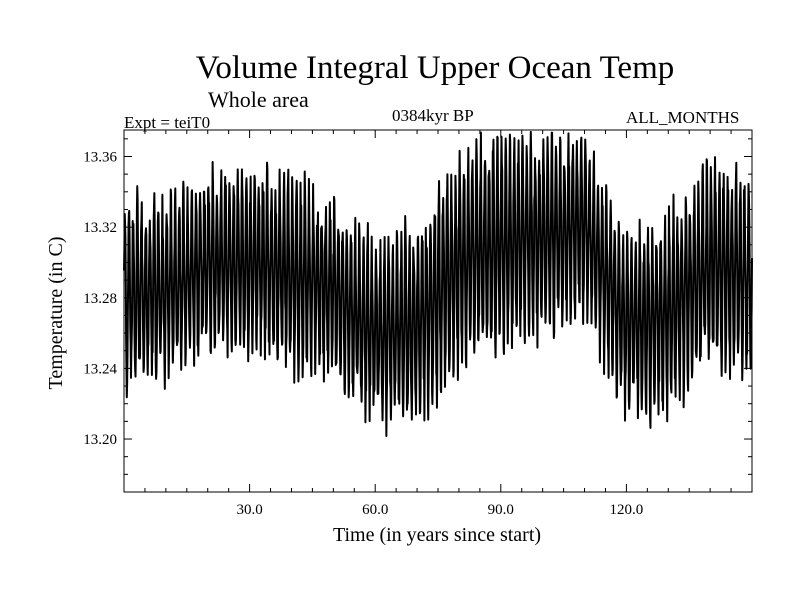  I want to click on y-tick-label: 13.32, so click(100, 228).